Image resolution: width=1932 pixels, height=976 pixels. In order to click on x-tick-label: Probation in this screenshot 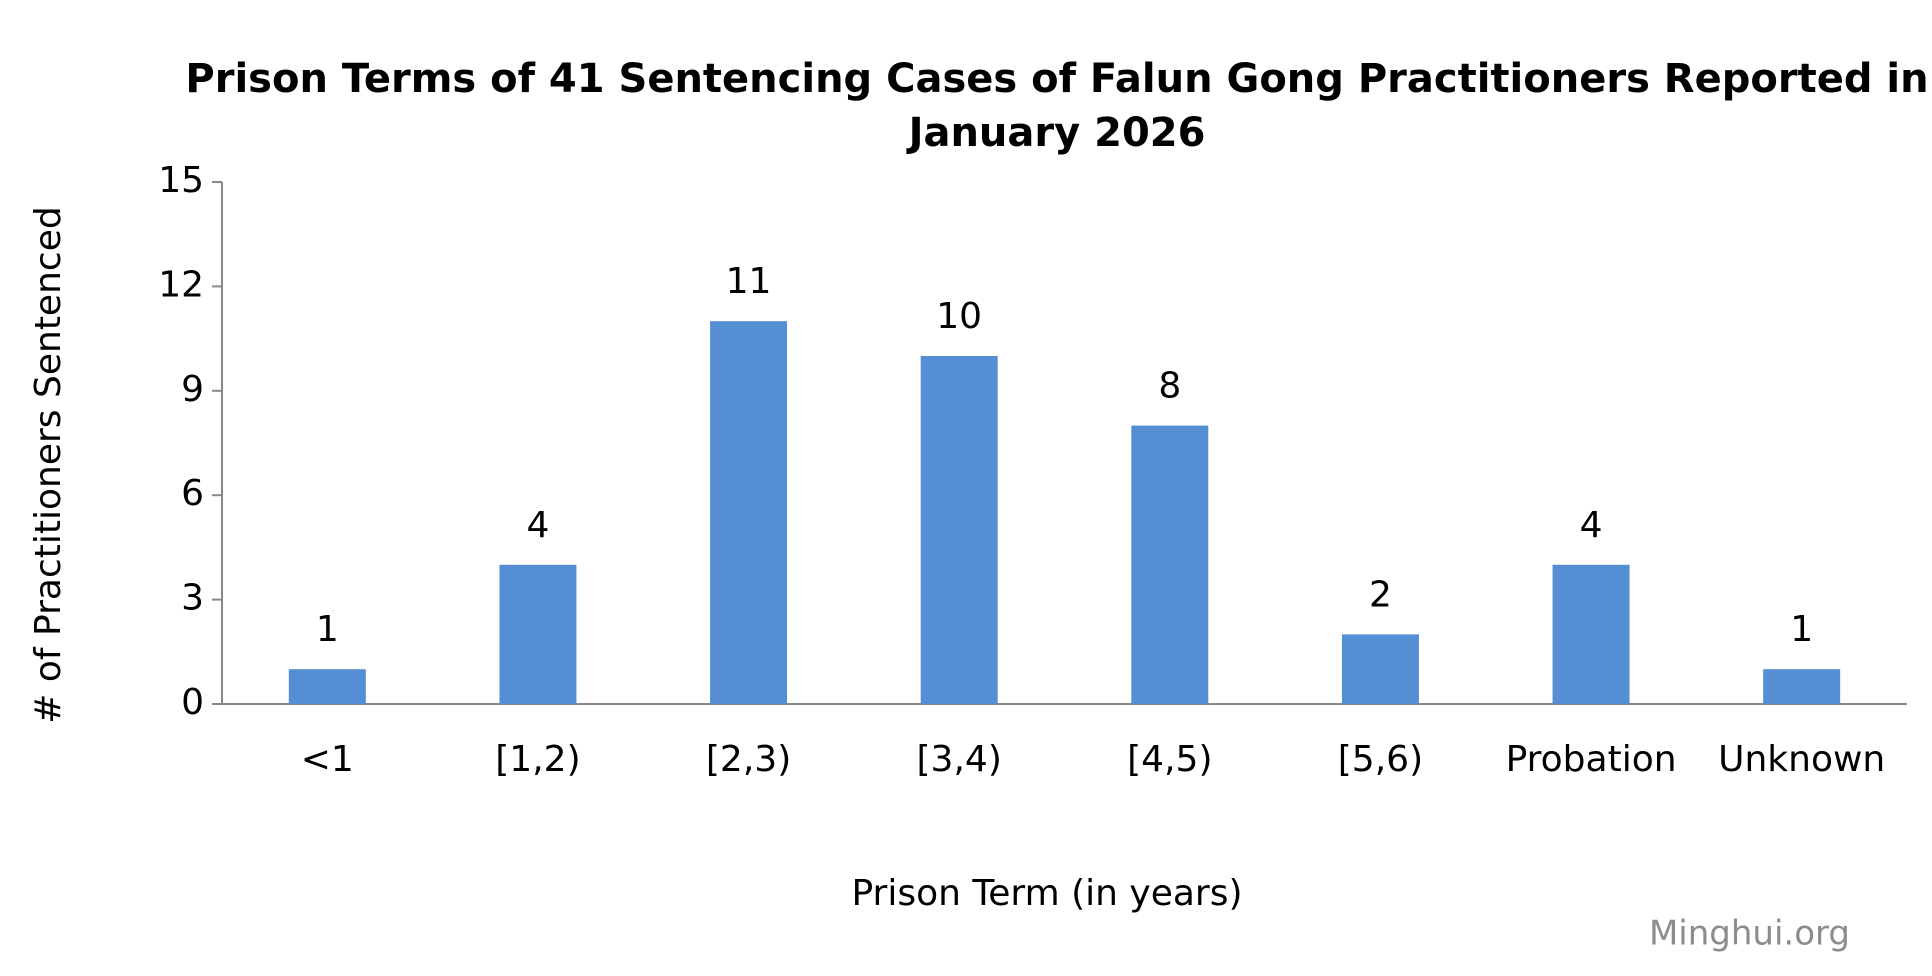, I will do `click(1591, 759)`.